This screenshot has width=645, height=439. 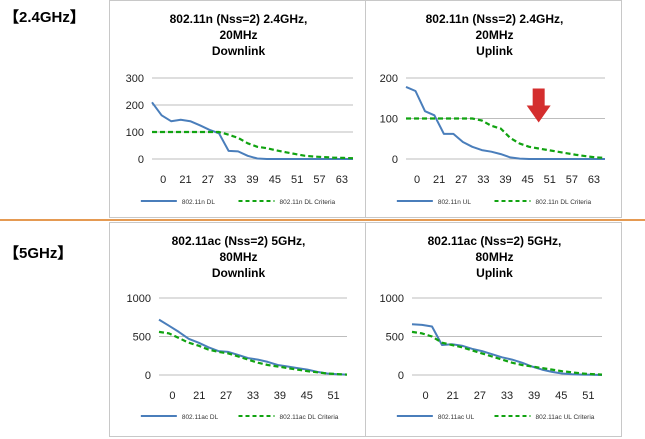 I want to click on y-tick-label: 300, so click(x=135, y=79).